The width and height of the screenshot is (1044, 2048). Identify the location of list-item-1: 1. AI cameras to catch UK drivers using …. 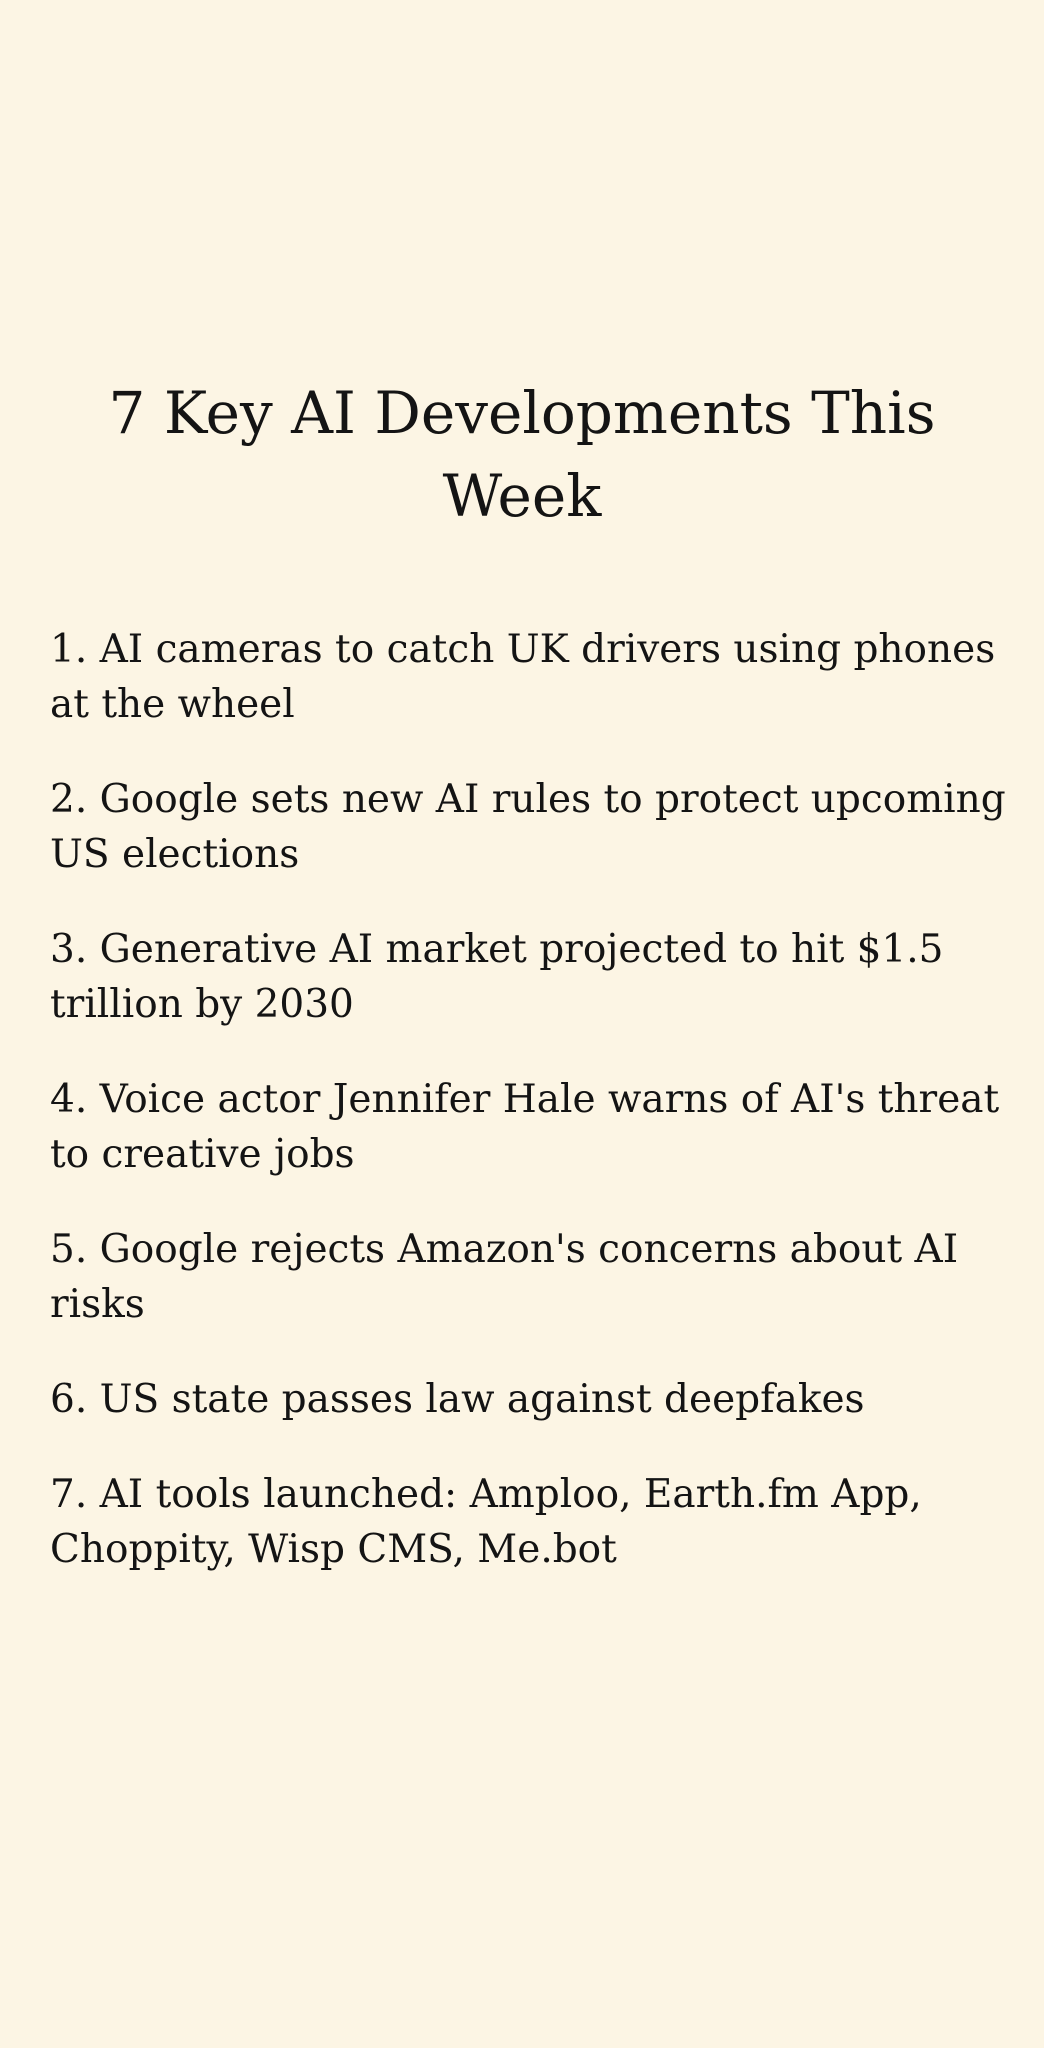
(523, 677).